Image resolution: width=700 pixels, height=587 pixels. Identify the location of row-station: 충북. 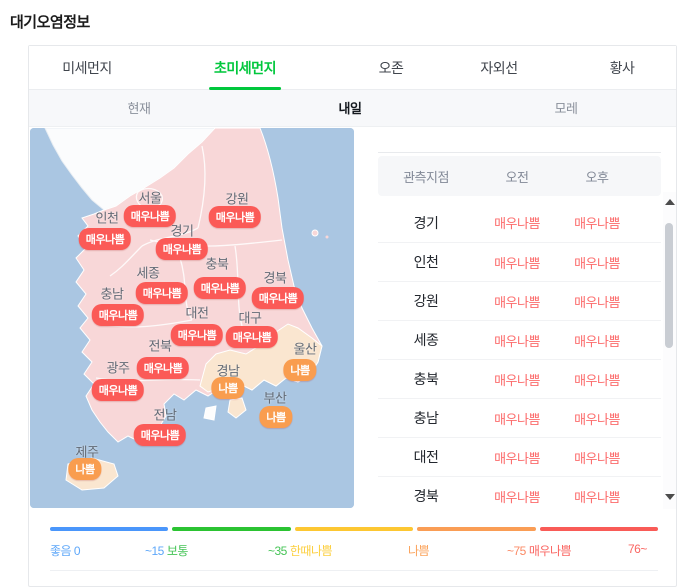
(426, 379).